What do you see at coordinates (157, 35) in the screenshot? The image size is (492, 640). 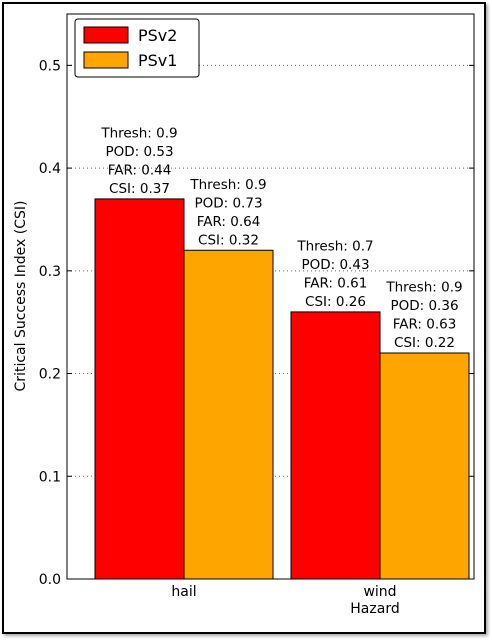 I see `legend-label: PSv2` at bounding box center [157, 35].